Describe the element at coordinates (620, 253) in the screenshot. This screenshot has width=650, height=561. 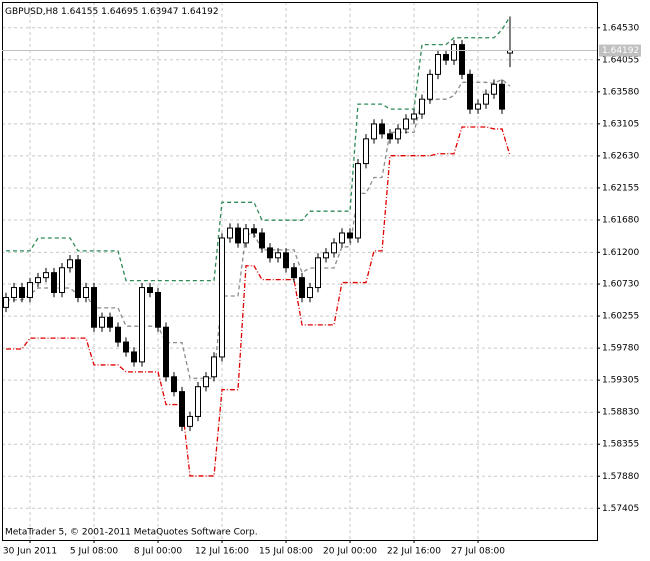
I see `y-tick-label: 1.61200` at that location.